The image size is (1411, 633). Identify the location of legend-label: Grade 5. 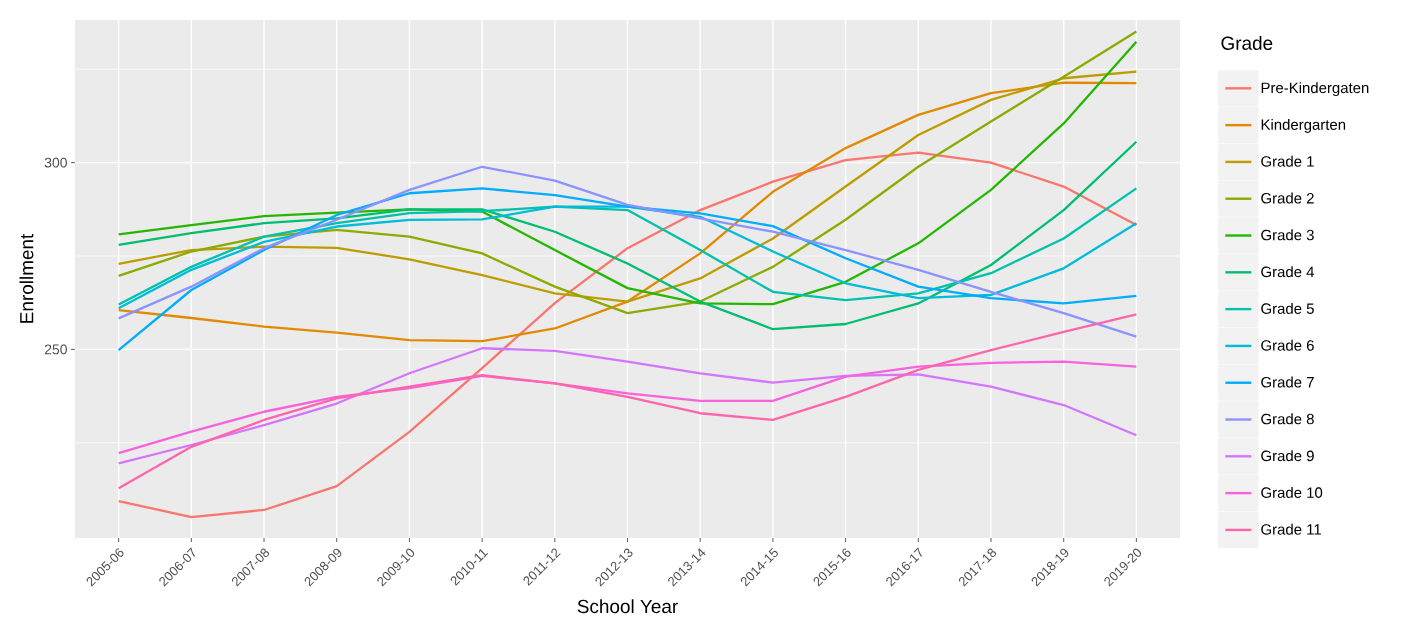
(1287, 308).